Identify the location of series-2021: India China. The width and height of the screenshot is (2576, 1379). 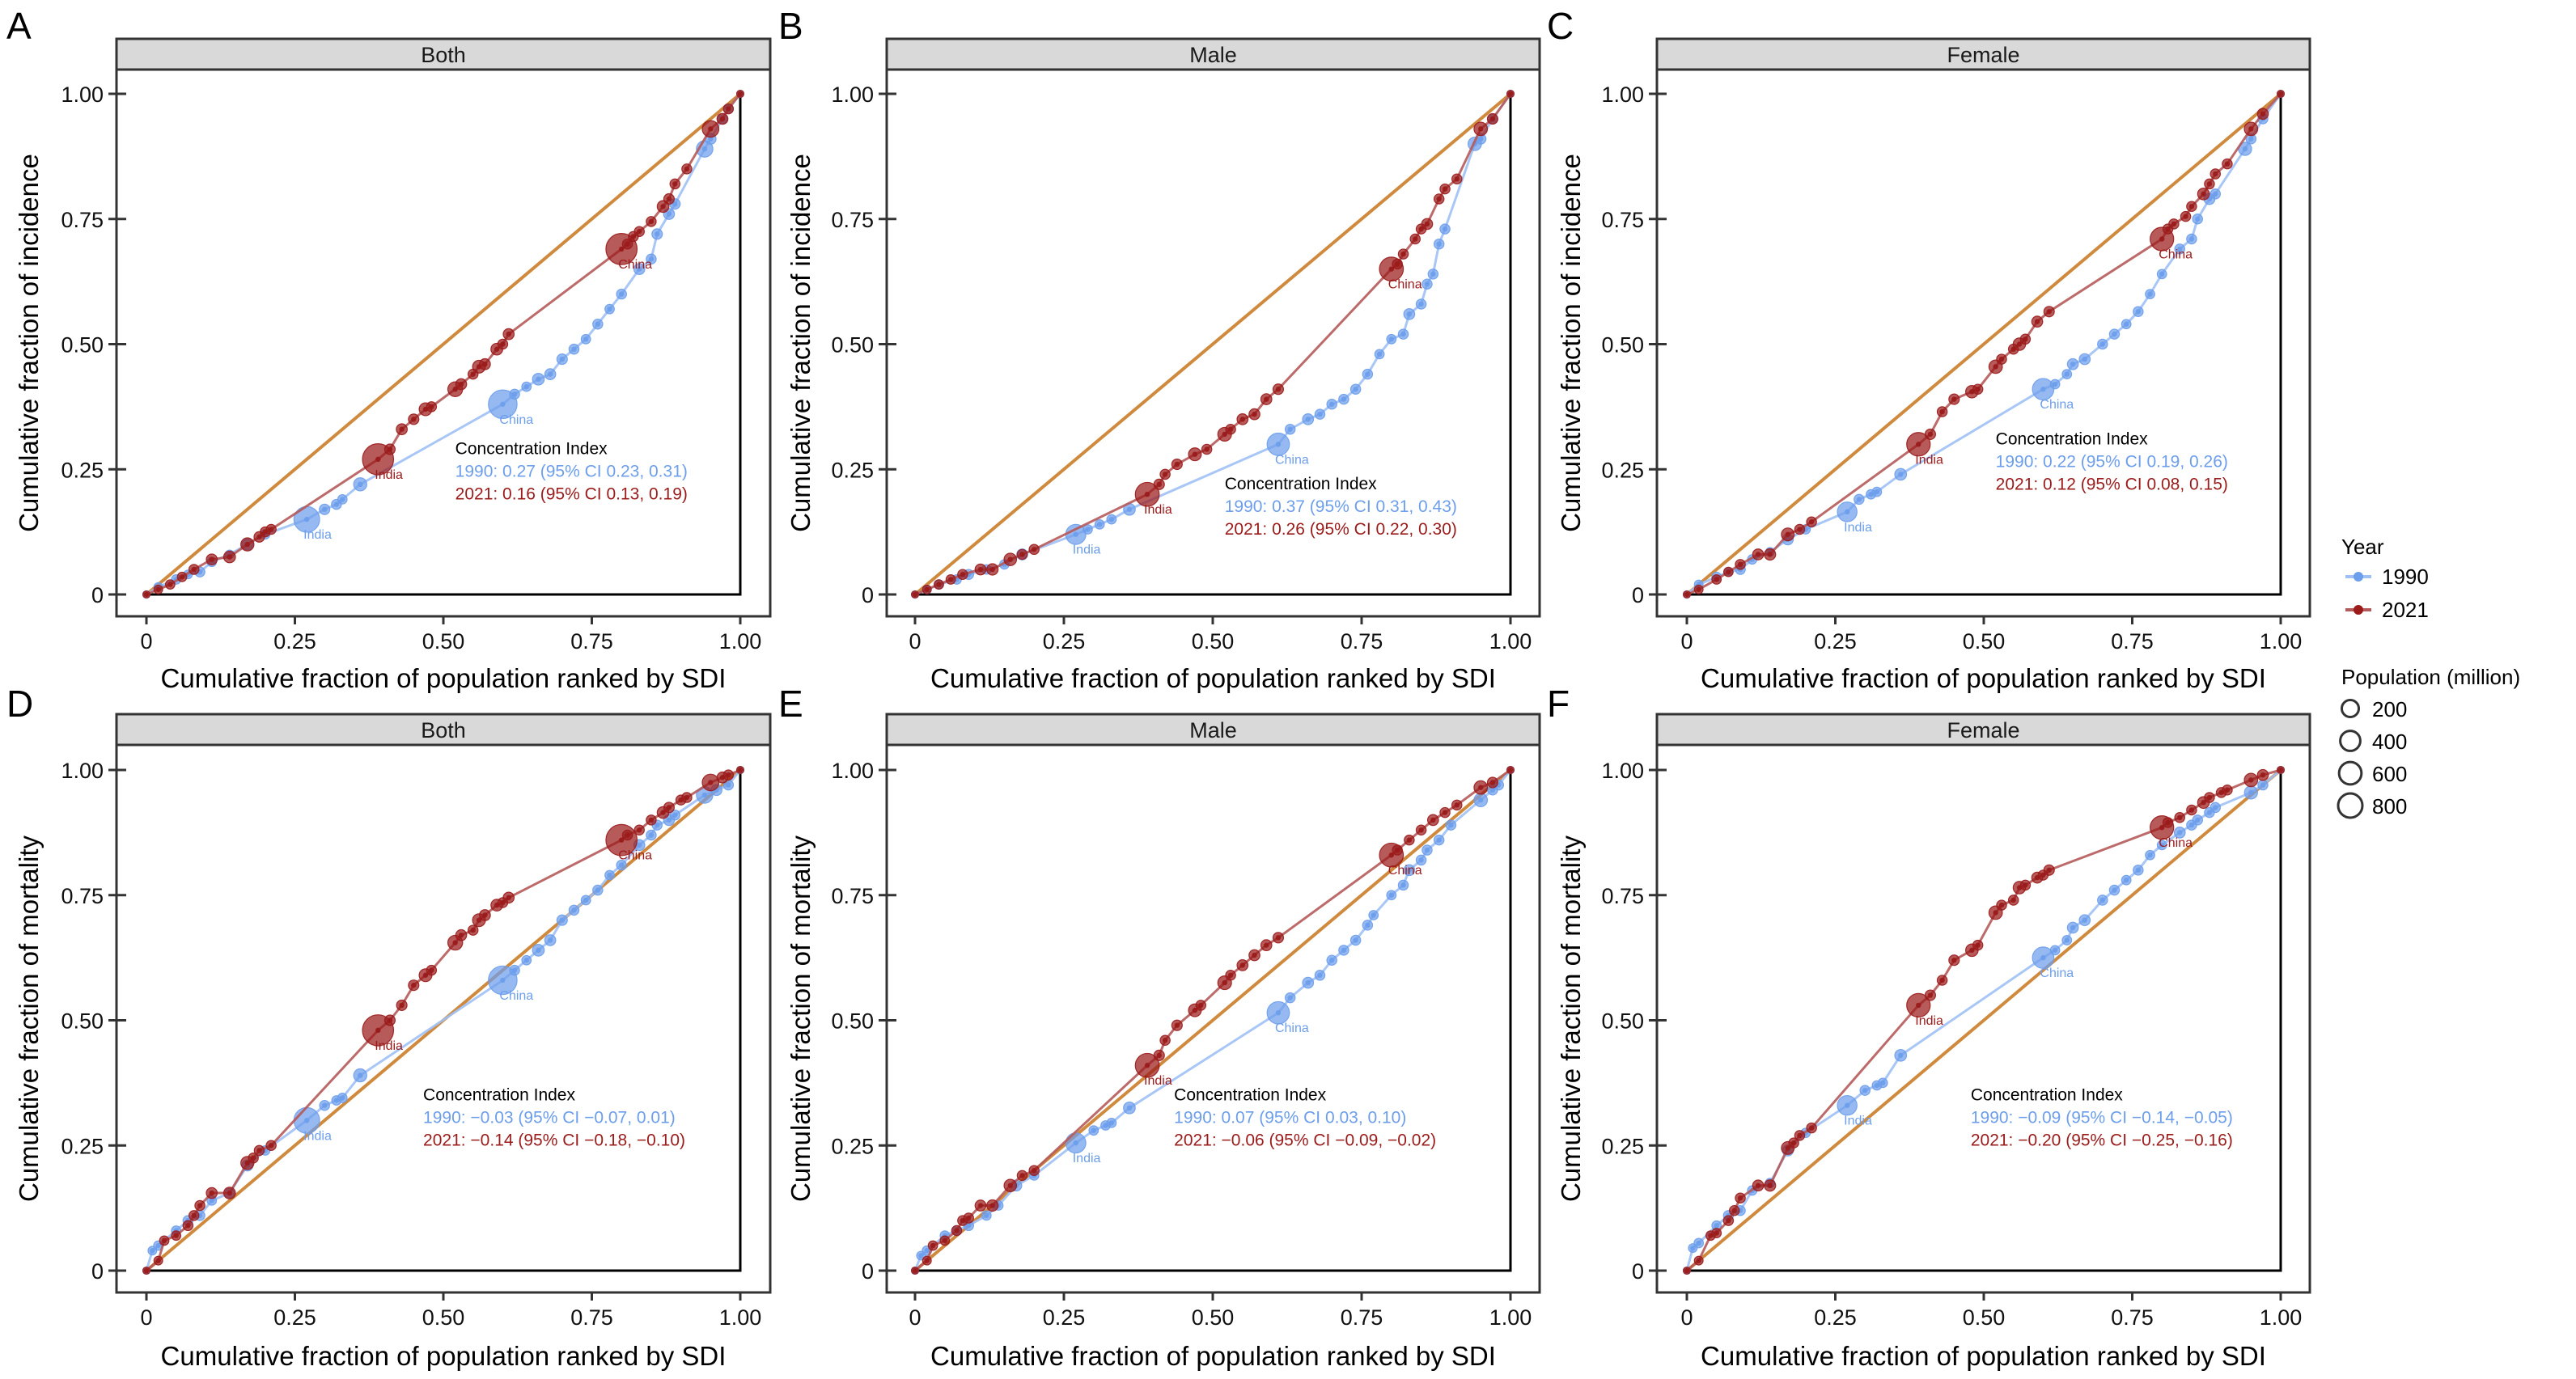
(1984, 1020).